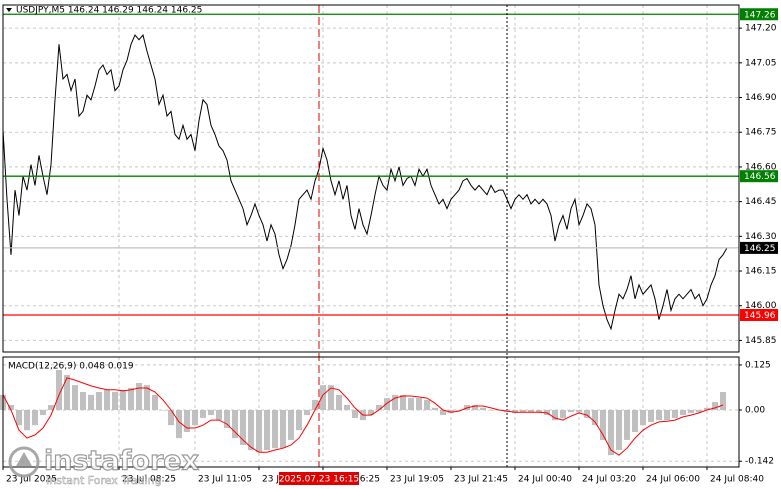  I want to click on watermark: instaforex Instant Forex Trading, so click(104, 466).